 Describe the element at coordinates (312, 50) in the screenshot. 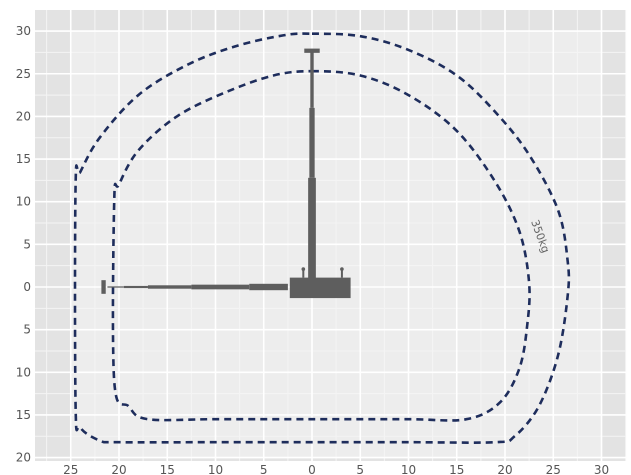

I see `vertical-boom-basket` at that location.